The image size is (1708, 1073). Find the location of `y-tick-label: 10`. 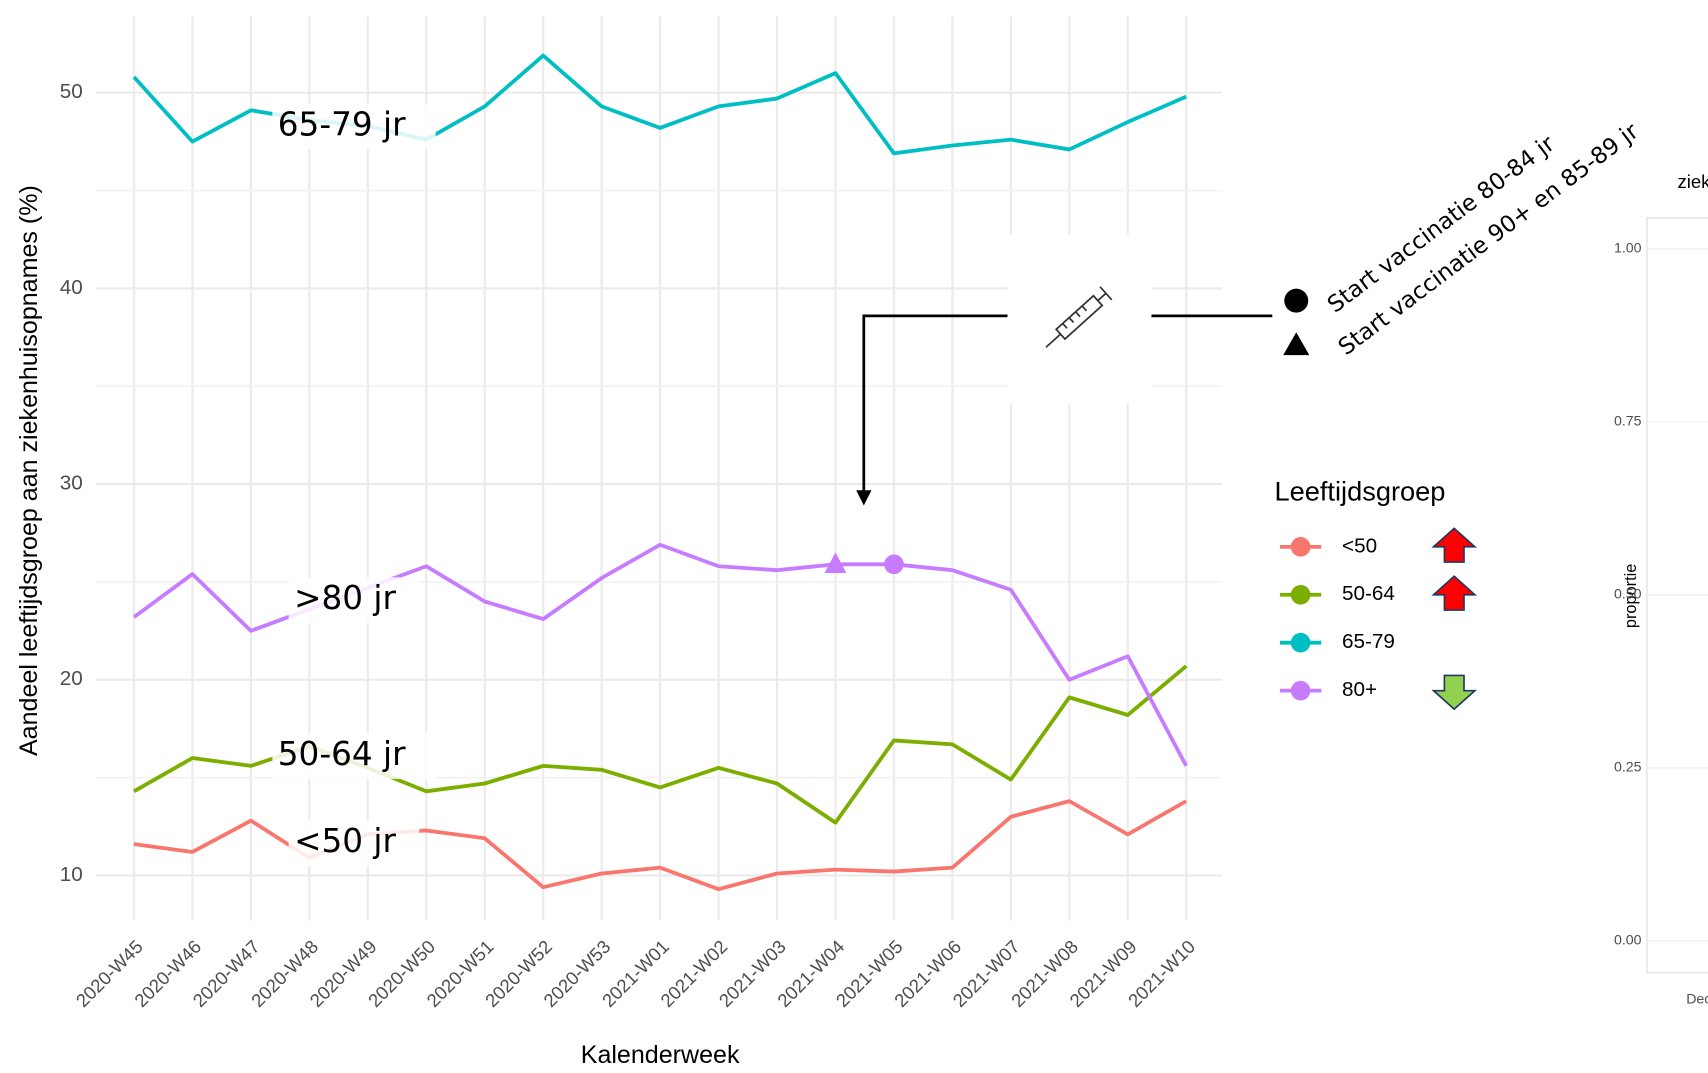

y-tick-label: 10 is located at coordinates (71, 874).